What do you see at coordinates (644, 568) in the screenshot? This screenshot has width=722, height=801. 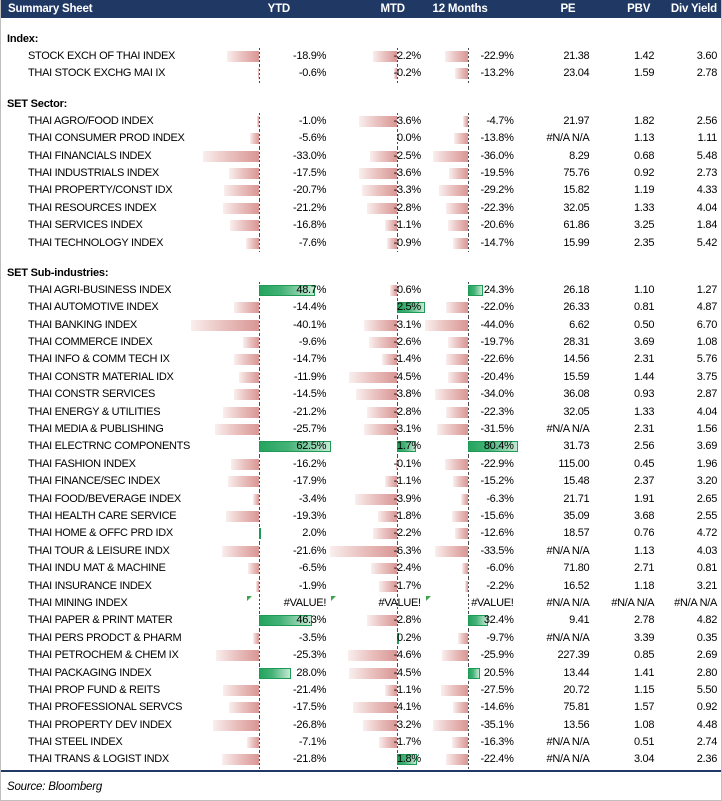 I see `cell-pbv: 2.71` at bounding box center [644, 568].